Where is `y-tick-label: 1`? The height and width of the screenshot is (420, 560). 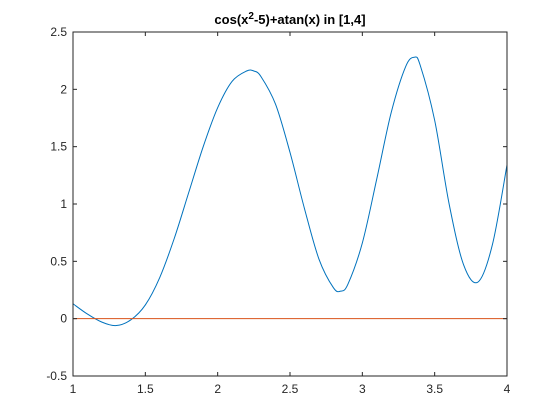
y-tick-label: 1 is located at coordinates (63, 204).